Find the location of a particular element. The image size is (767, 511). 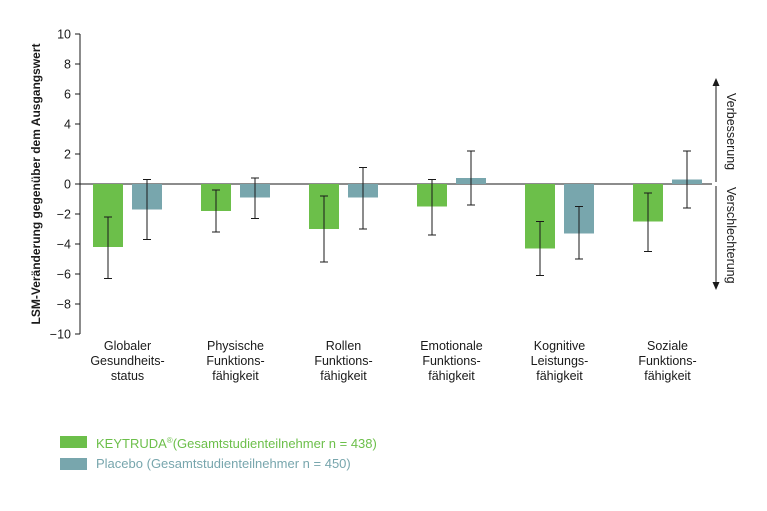

category-label: Gesundheits- is located at coordinates (127, 361).